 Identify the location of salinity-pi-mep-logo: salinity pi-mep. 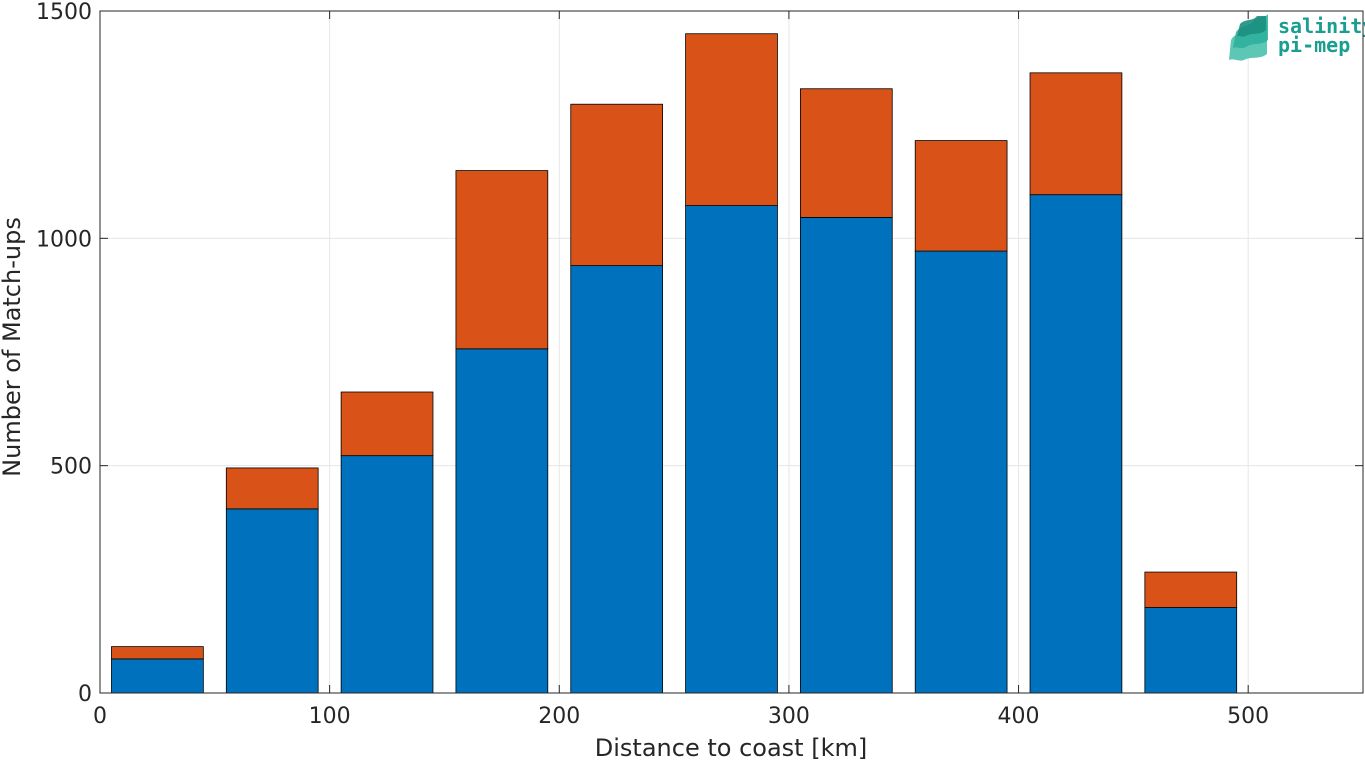
(1297, 37).